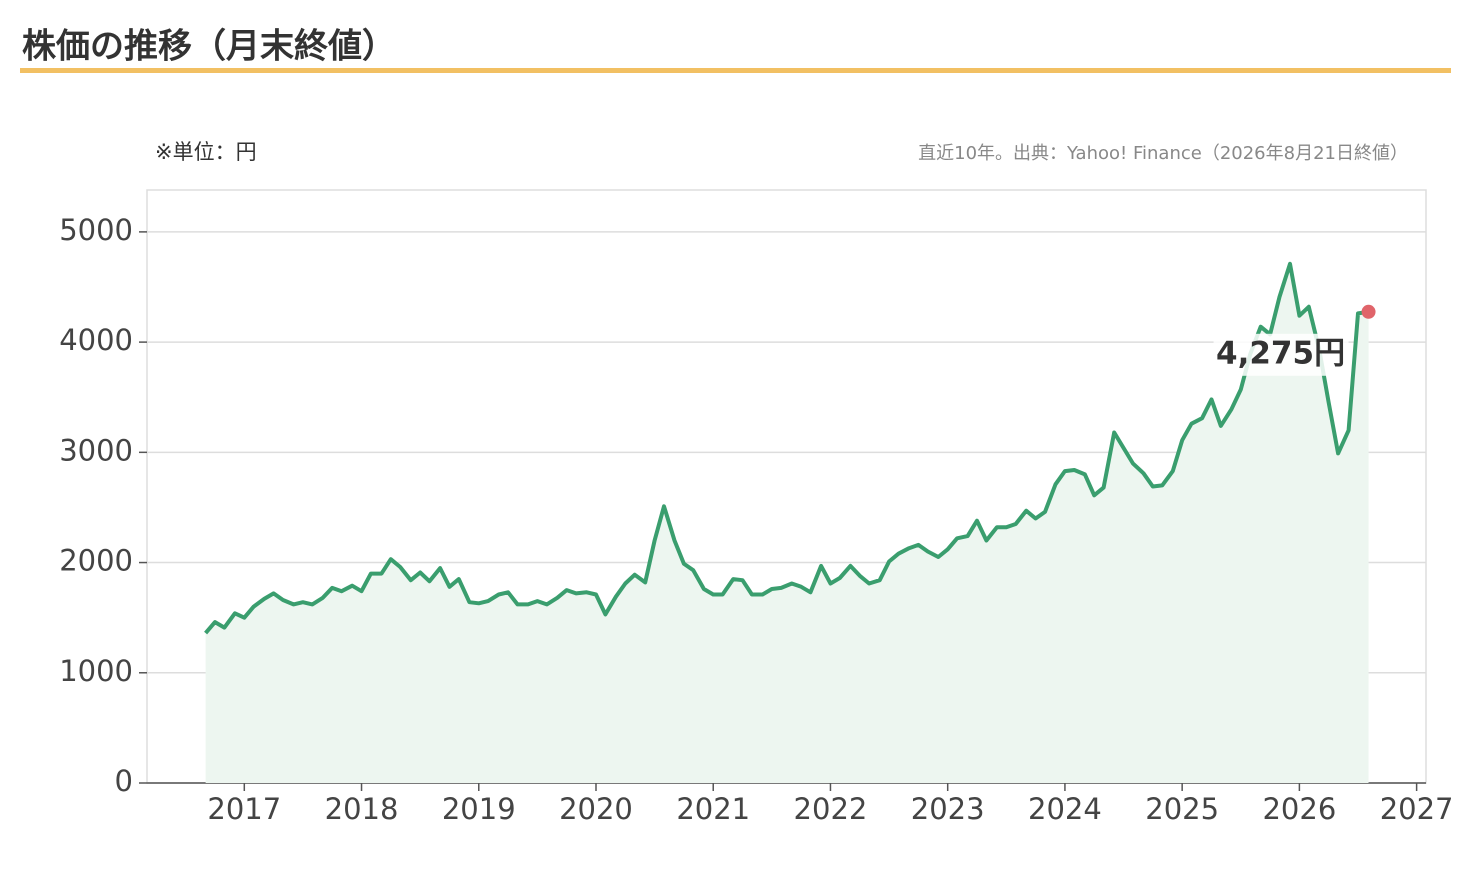 The height and width of the screenshot is (874, 1470). What do you see at coordinates (1417, 809) in the screenshot?
I see `x-tick-label: 2027` at bounding box center [1417, 809].